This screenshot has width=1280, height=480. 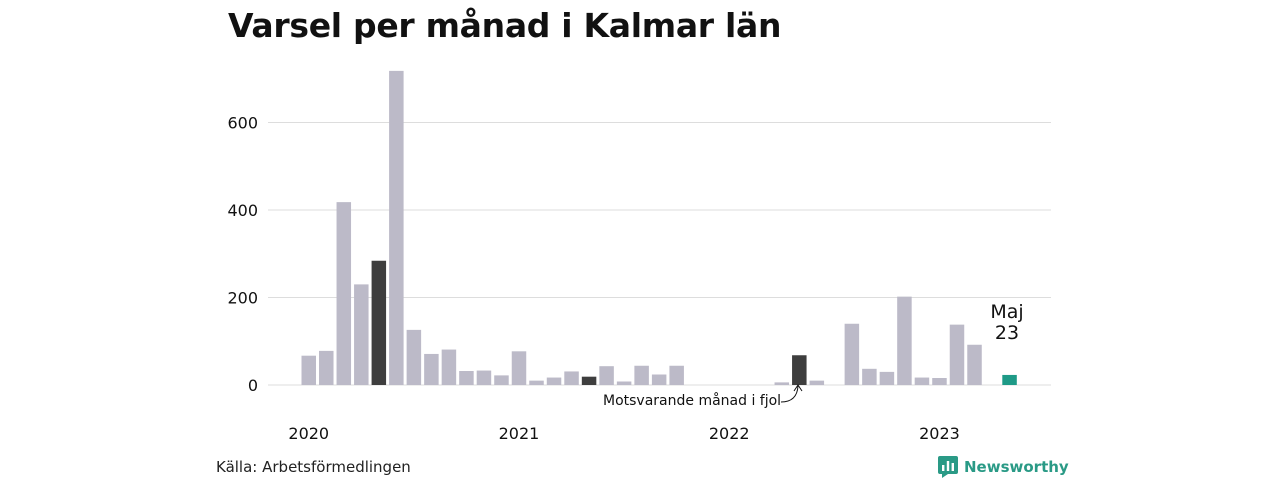 I want to click on y-tick-label: 600, so click(x=242, y=123).